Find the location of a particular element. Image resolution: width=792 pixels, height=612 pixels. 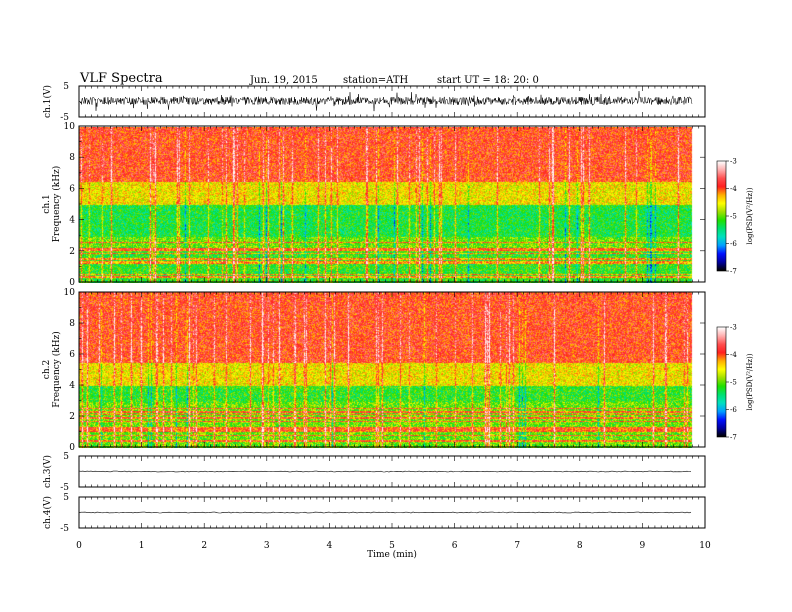

x-tick-label: 6 is located at coordinates (455, 546).